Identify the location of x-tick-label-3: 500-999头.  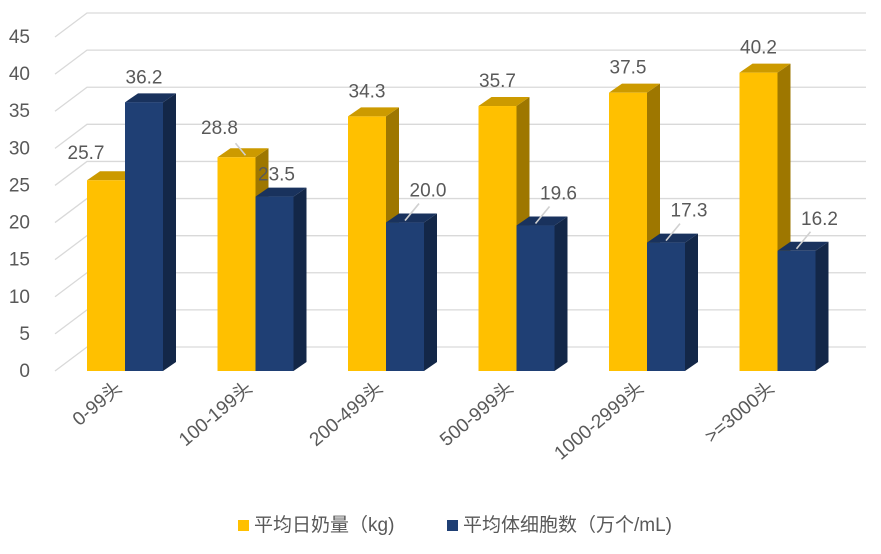
(477, 414).